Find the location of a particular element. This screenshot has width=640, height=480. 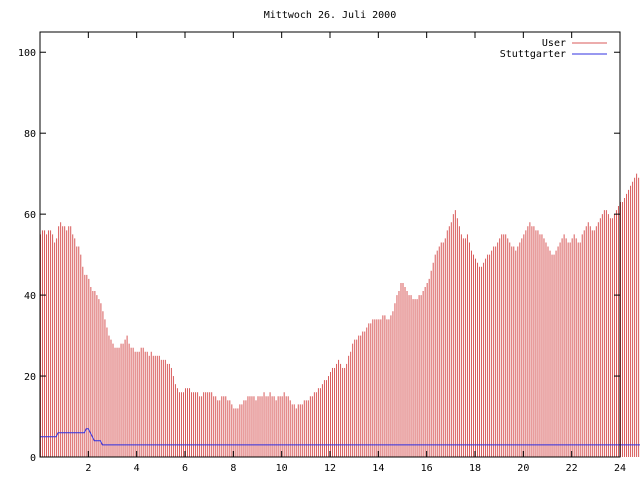

legend-label: Stuttgarter is located at coordinates (533, 54).